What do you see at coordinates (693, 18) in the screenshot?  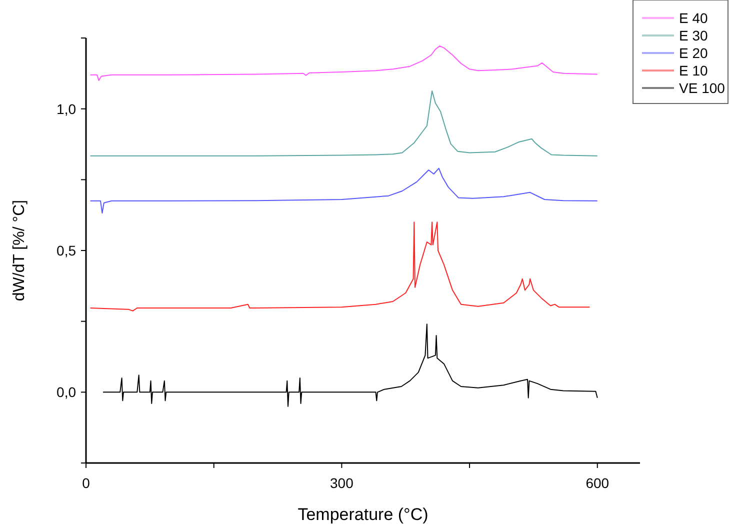 I see `legend-label: E 40` at bounding box center [693, 18].